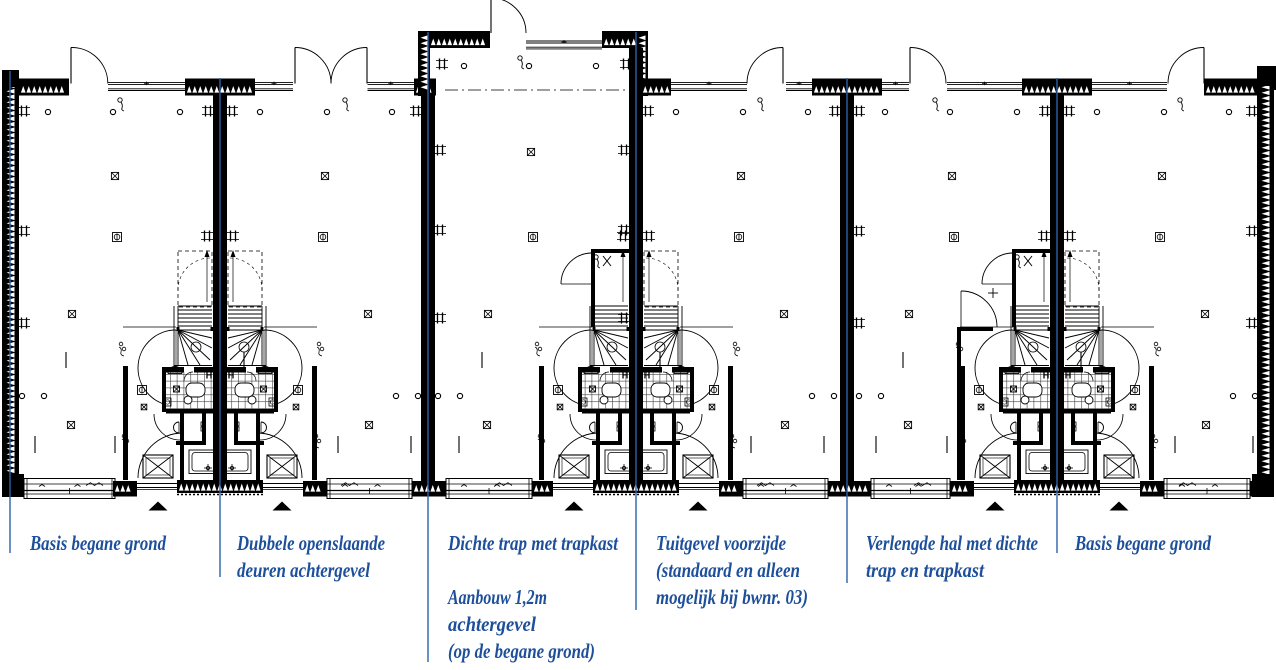  I want to click on svg-text: achtergevel, so click(492, 624).